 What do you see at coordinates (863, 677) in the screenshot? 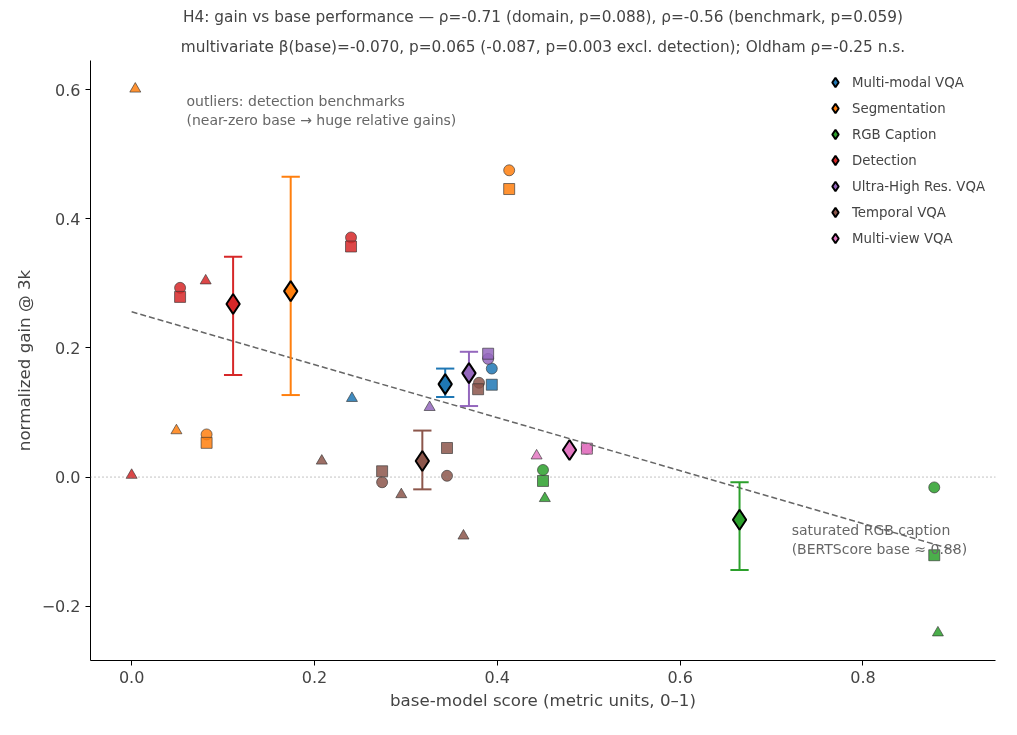
I see `x-tick-label: 0.8` at bounding box center [863, 677].